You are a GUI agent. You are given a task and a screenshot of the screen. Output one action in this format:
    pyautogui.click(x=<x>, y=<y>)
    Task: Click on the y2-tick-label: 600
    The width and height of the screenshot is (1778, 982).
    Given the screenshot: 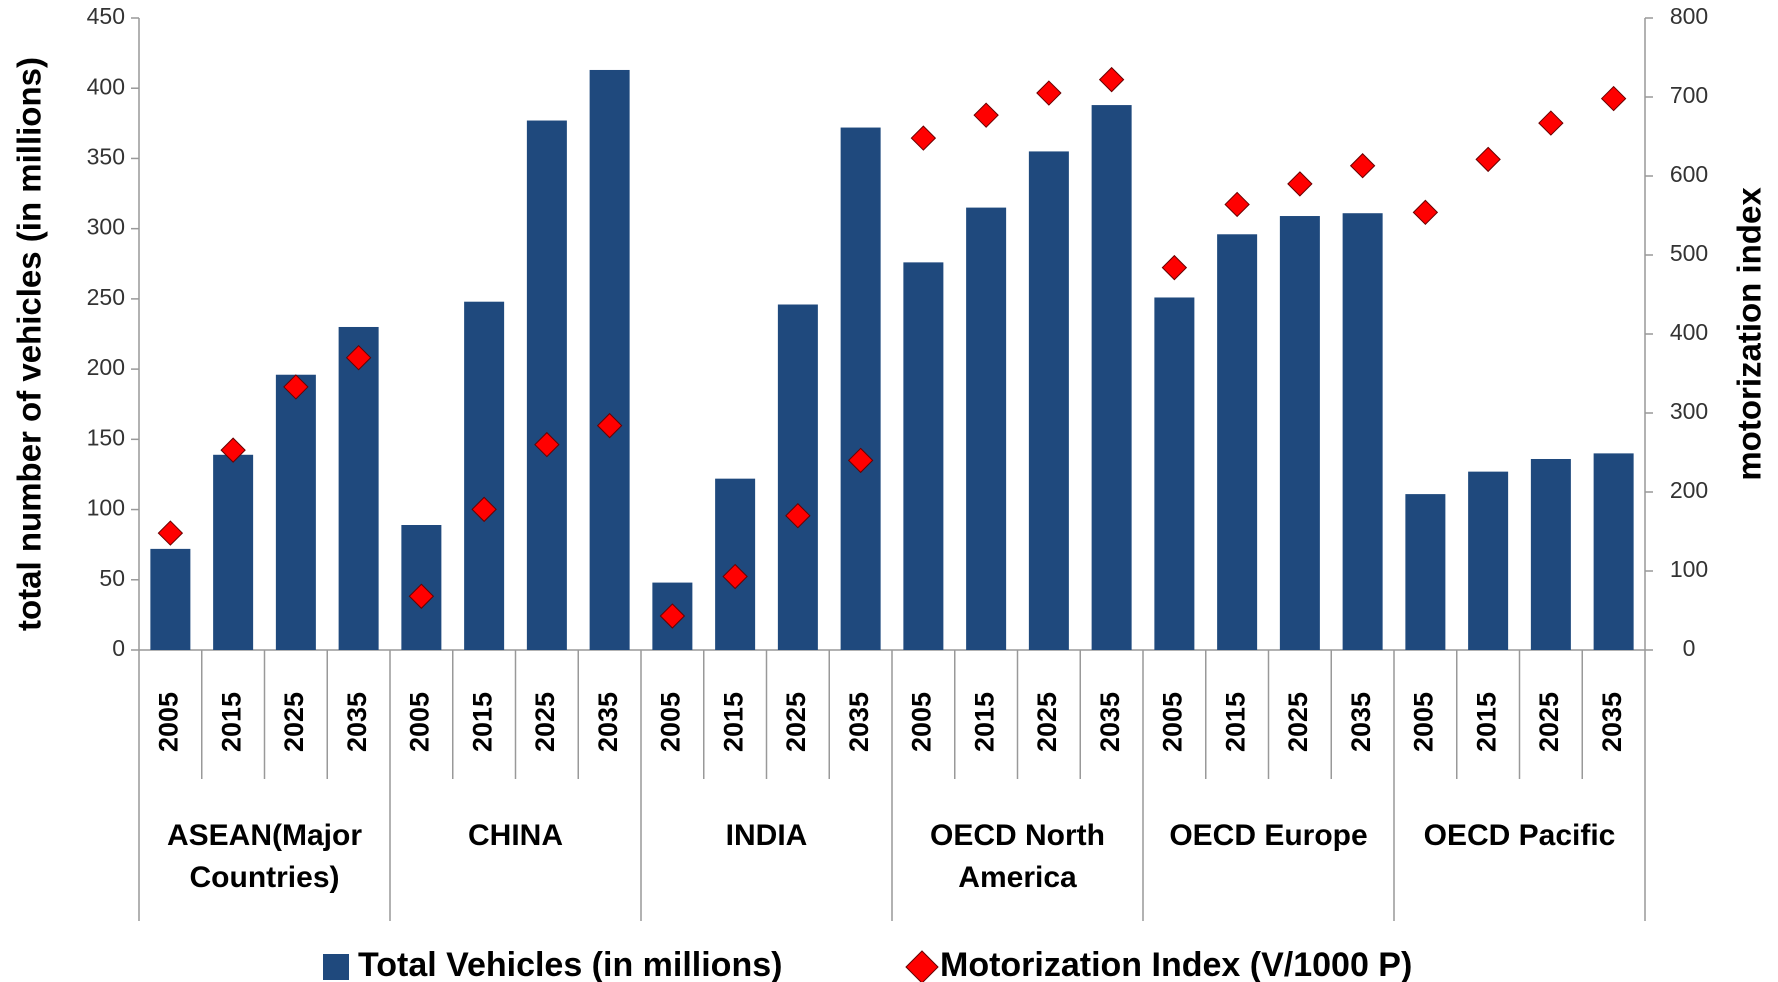 What is the action you would take?
    pyautogui.click(x=1689, y=174)
    